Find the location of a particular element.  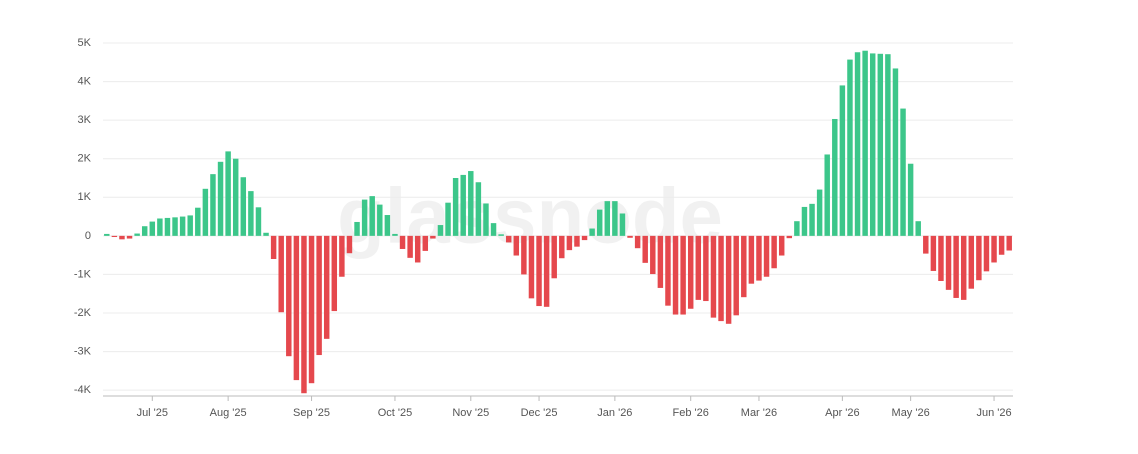

x-tick-label: Jan '26 is located at coordinates (614, 413).